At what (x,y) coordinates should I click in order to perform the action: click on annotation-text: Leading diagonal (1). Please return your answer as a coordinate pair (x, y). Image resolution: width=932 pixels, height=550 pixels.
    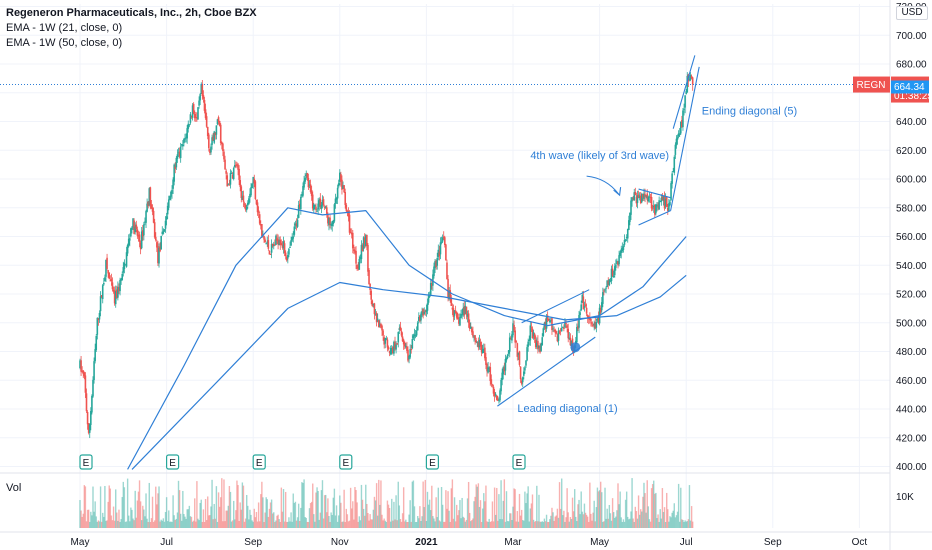
    Looking at the image, I should click on (567, 409).